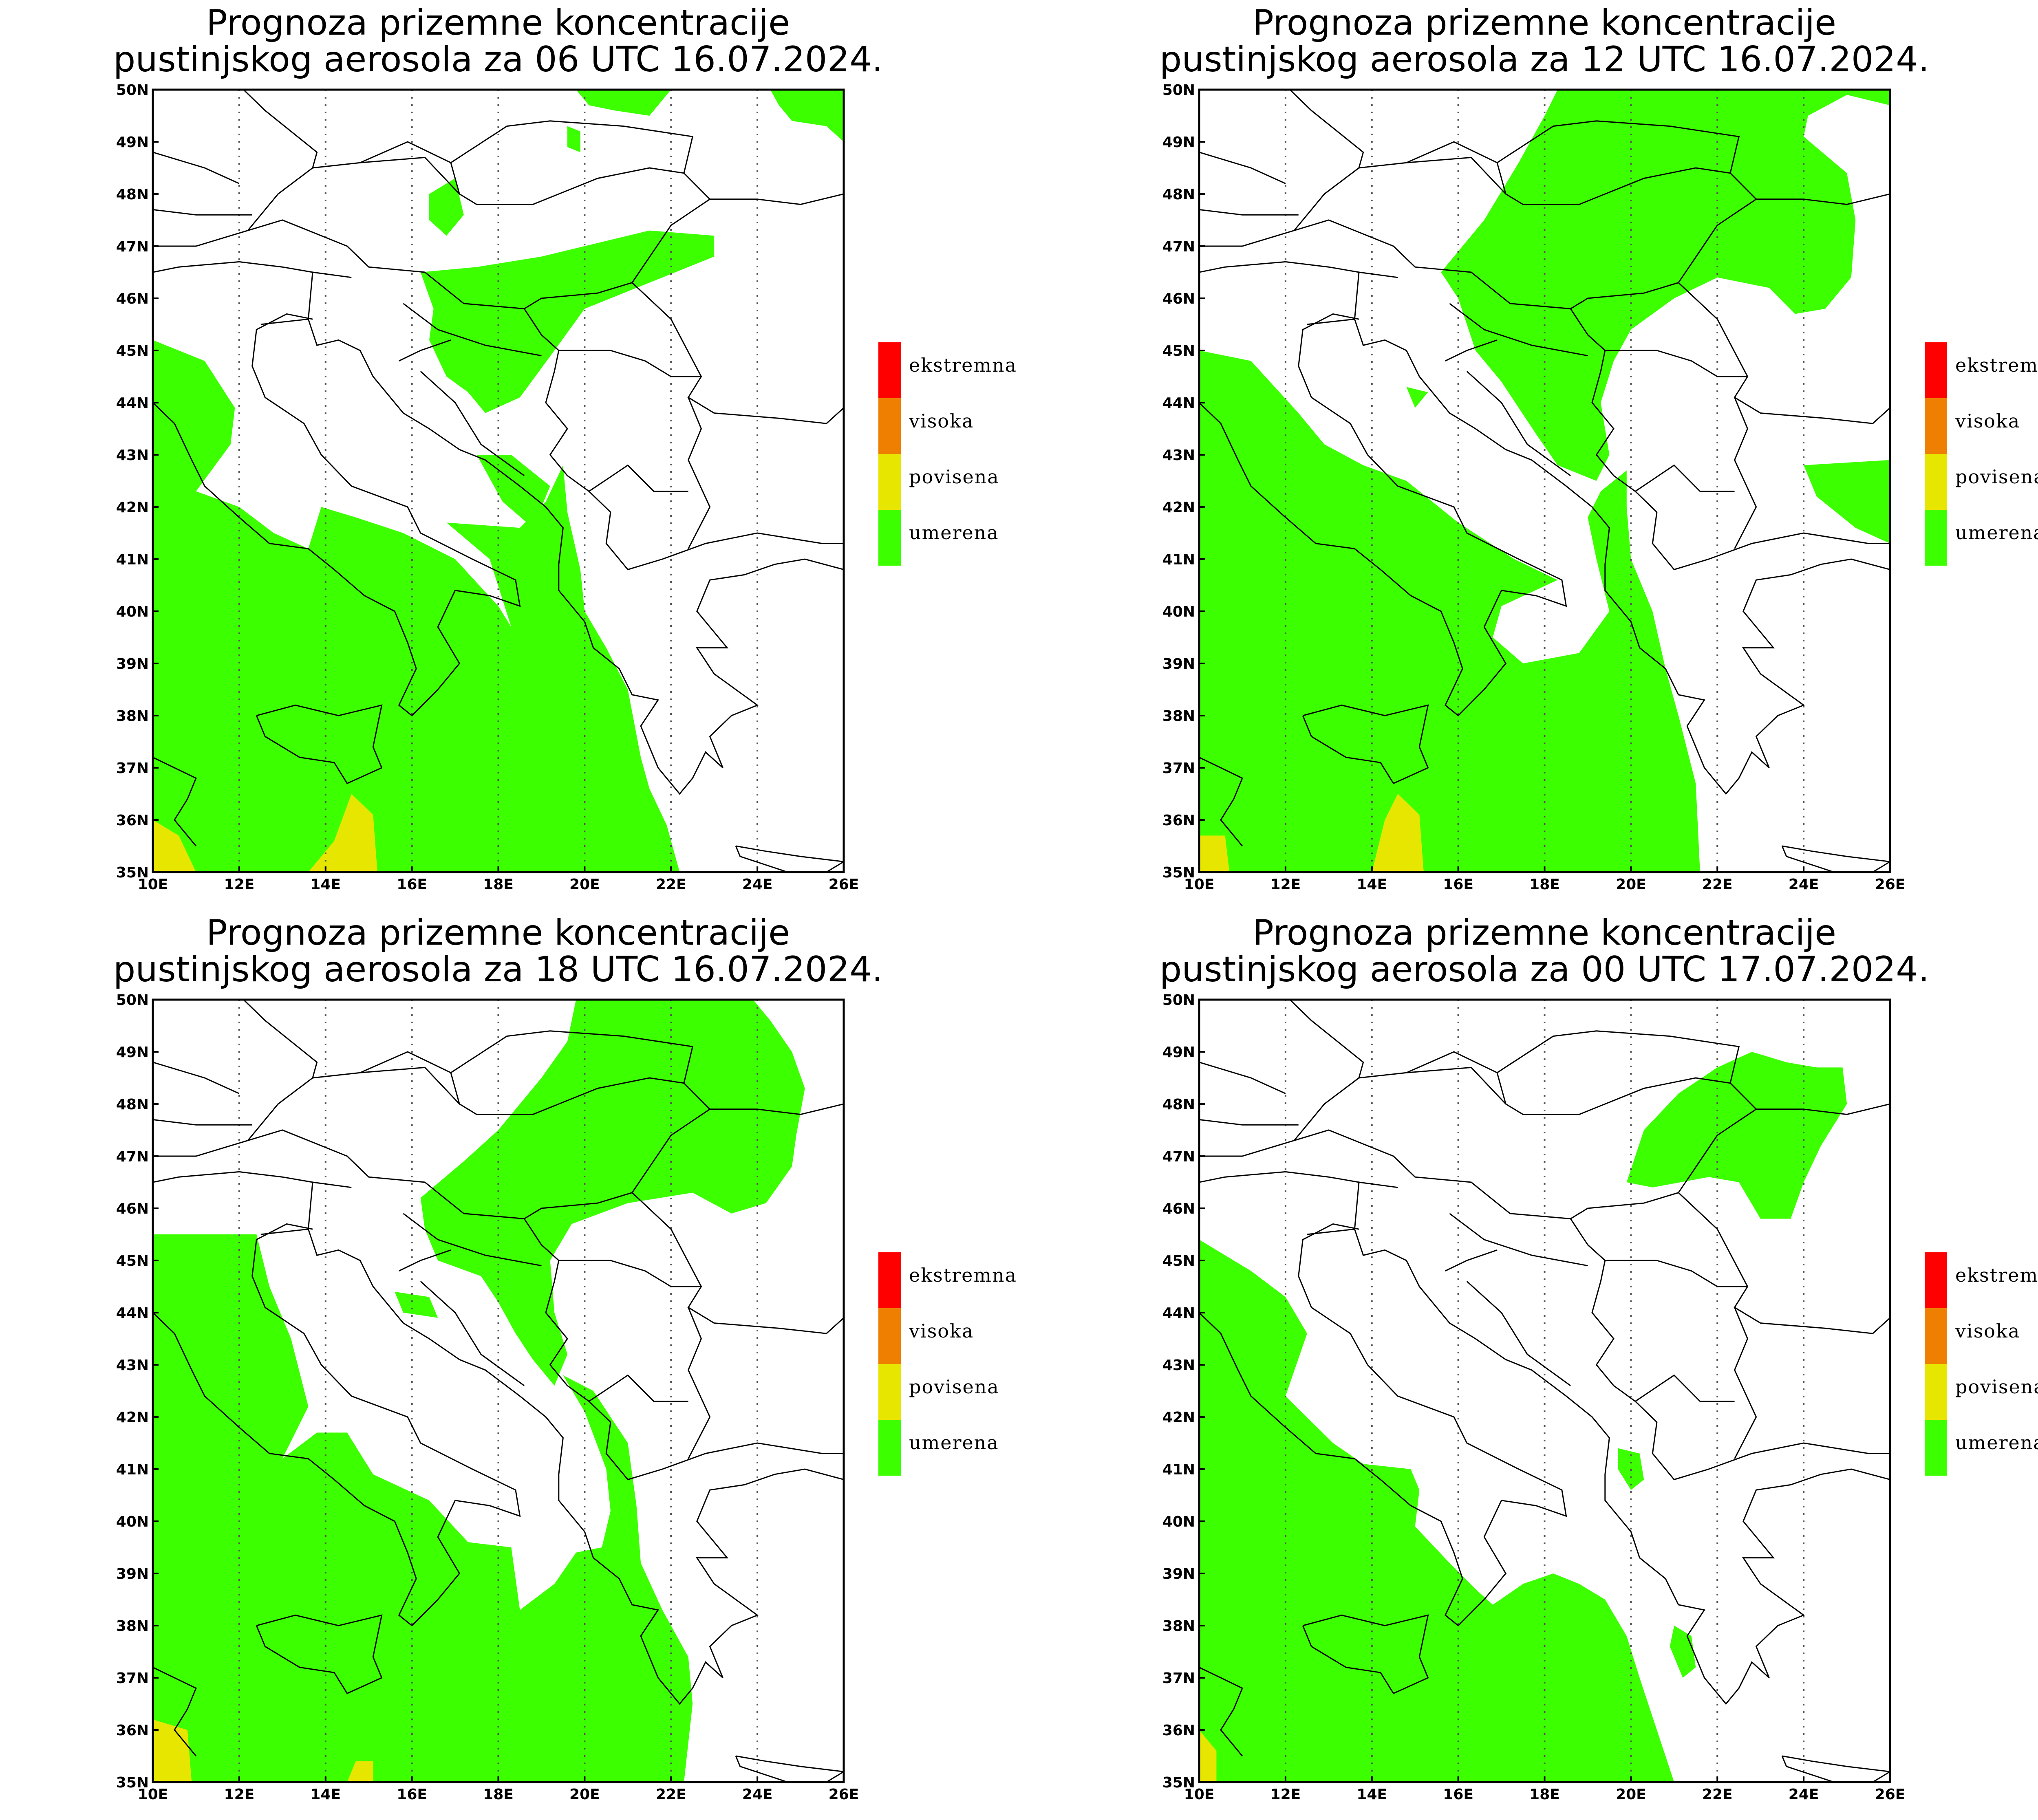 This screenshot has width=2038, height=1820. What do you see at coordinates (498, 933) in the screenshot?
I see `panel-title-line1: Prognoza prizemne koncentracije` at bounding box center [498, 933].